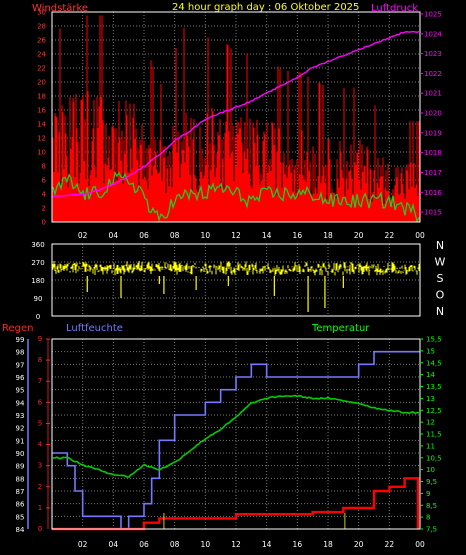  What do you see at coordinates (433, 193) in the screenshot?
I see `pressure-tick-label: 1016` at bounding box center [433, 193].